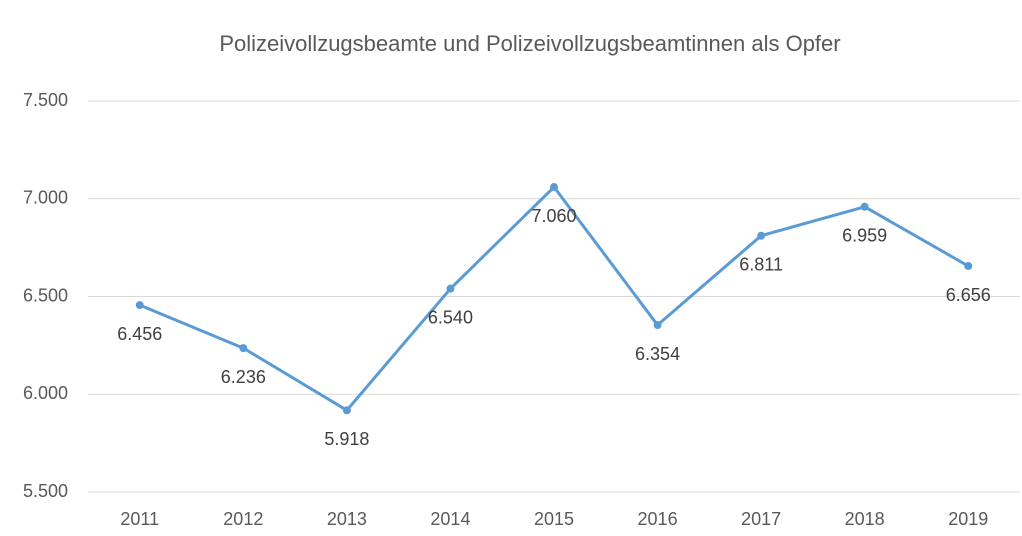 This screenshot has width=1022, height=536. What do you see at coordinates (139, 519) in the screenshot?
I see `x-tick-label: 2011` at bounding box center [139, 519].